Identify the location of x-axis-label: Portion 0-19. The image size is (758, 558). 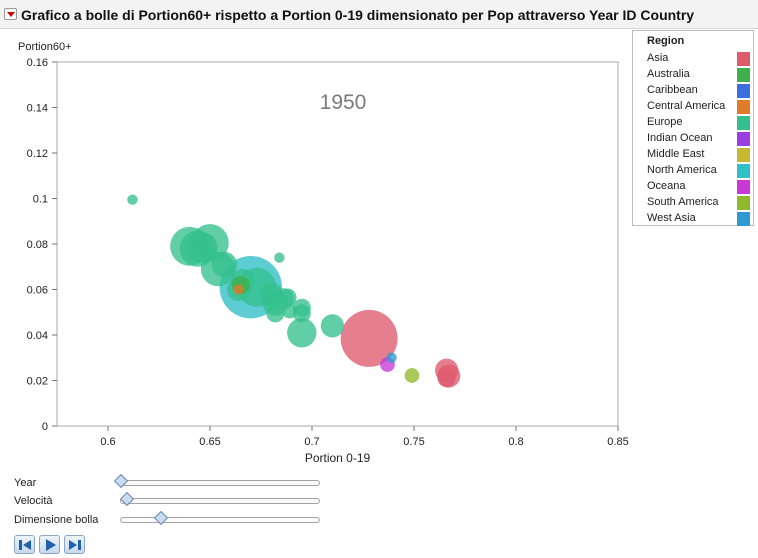
(338, 458).